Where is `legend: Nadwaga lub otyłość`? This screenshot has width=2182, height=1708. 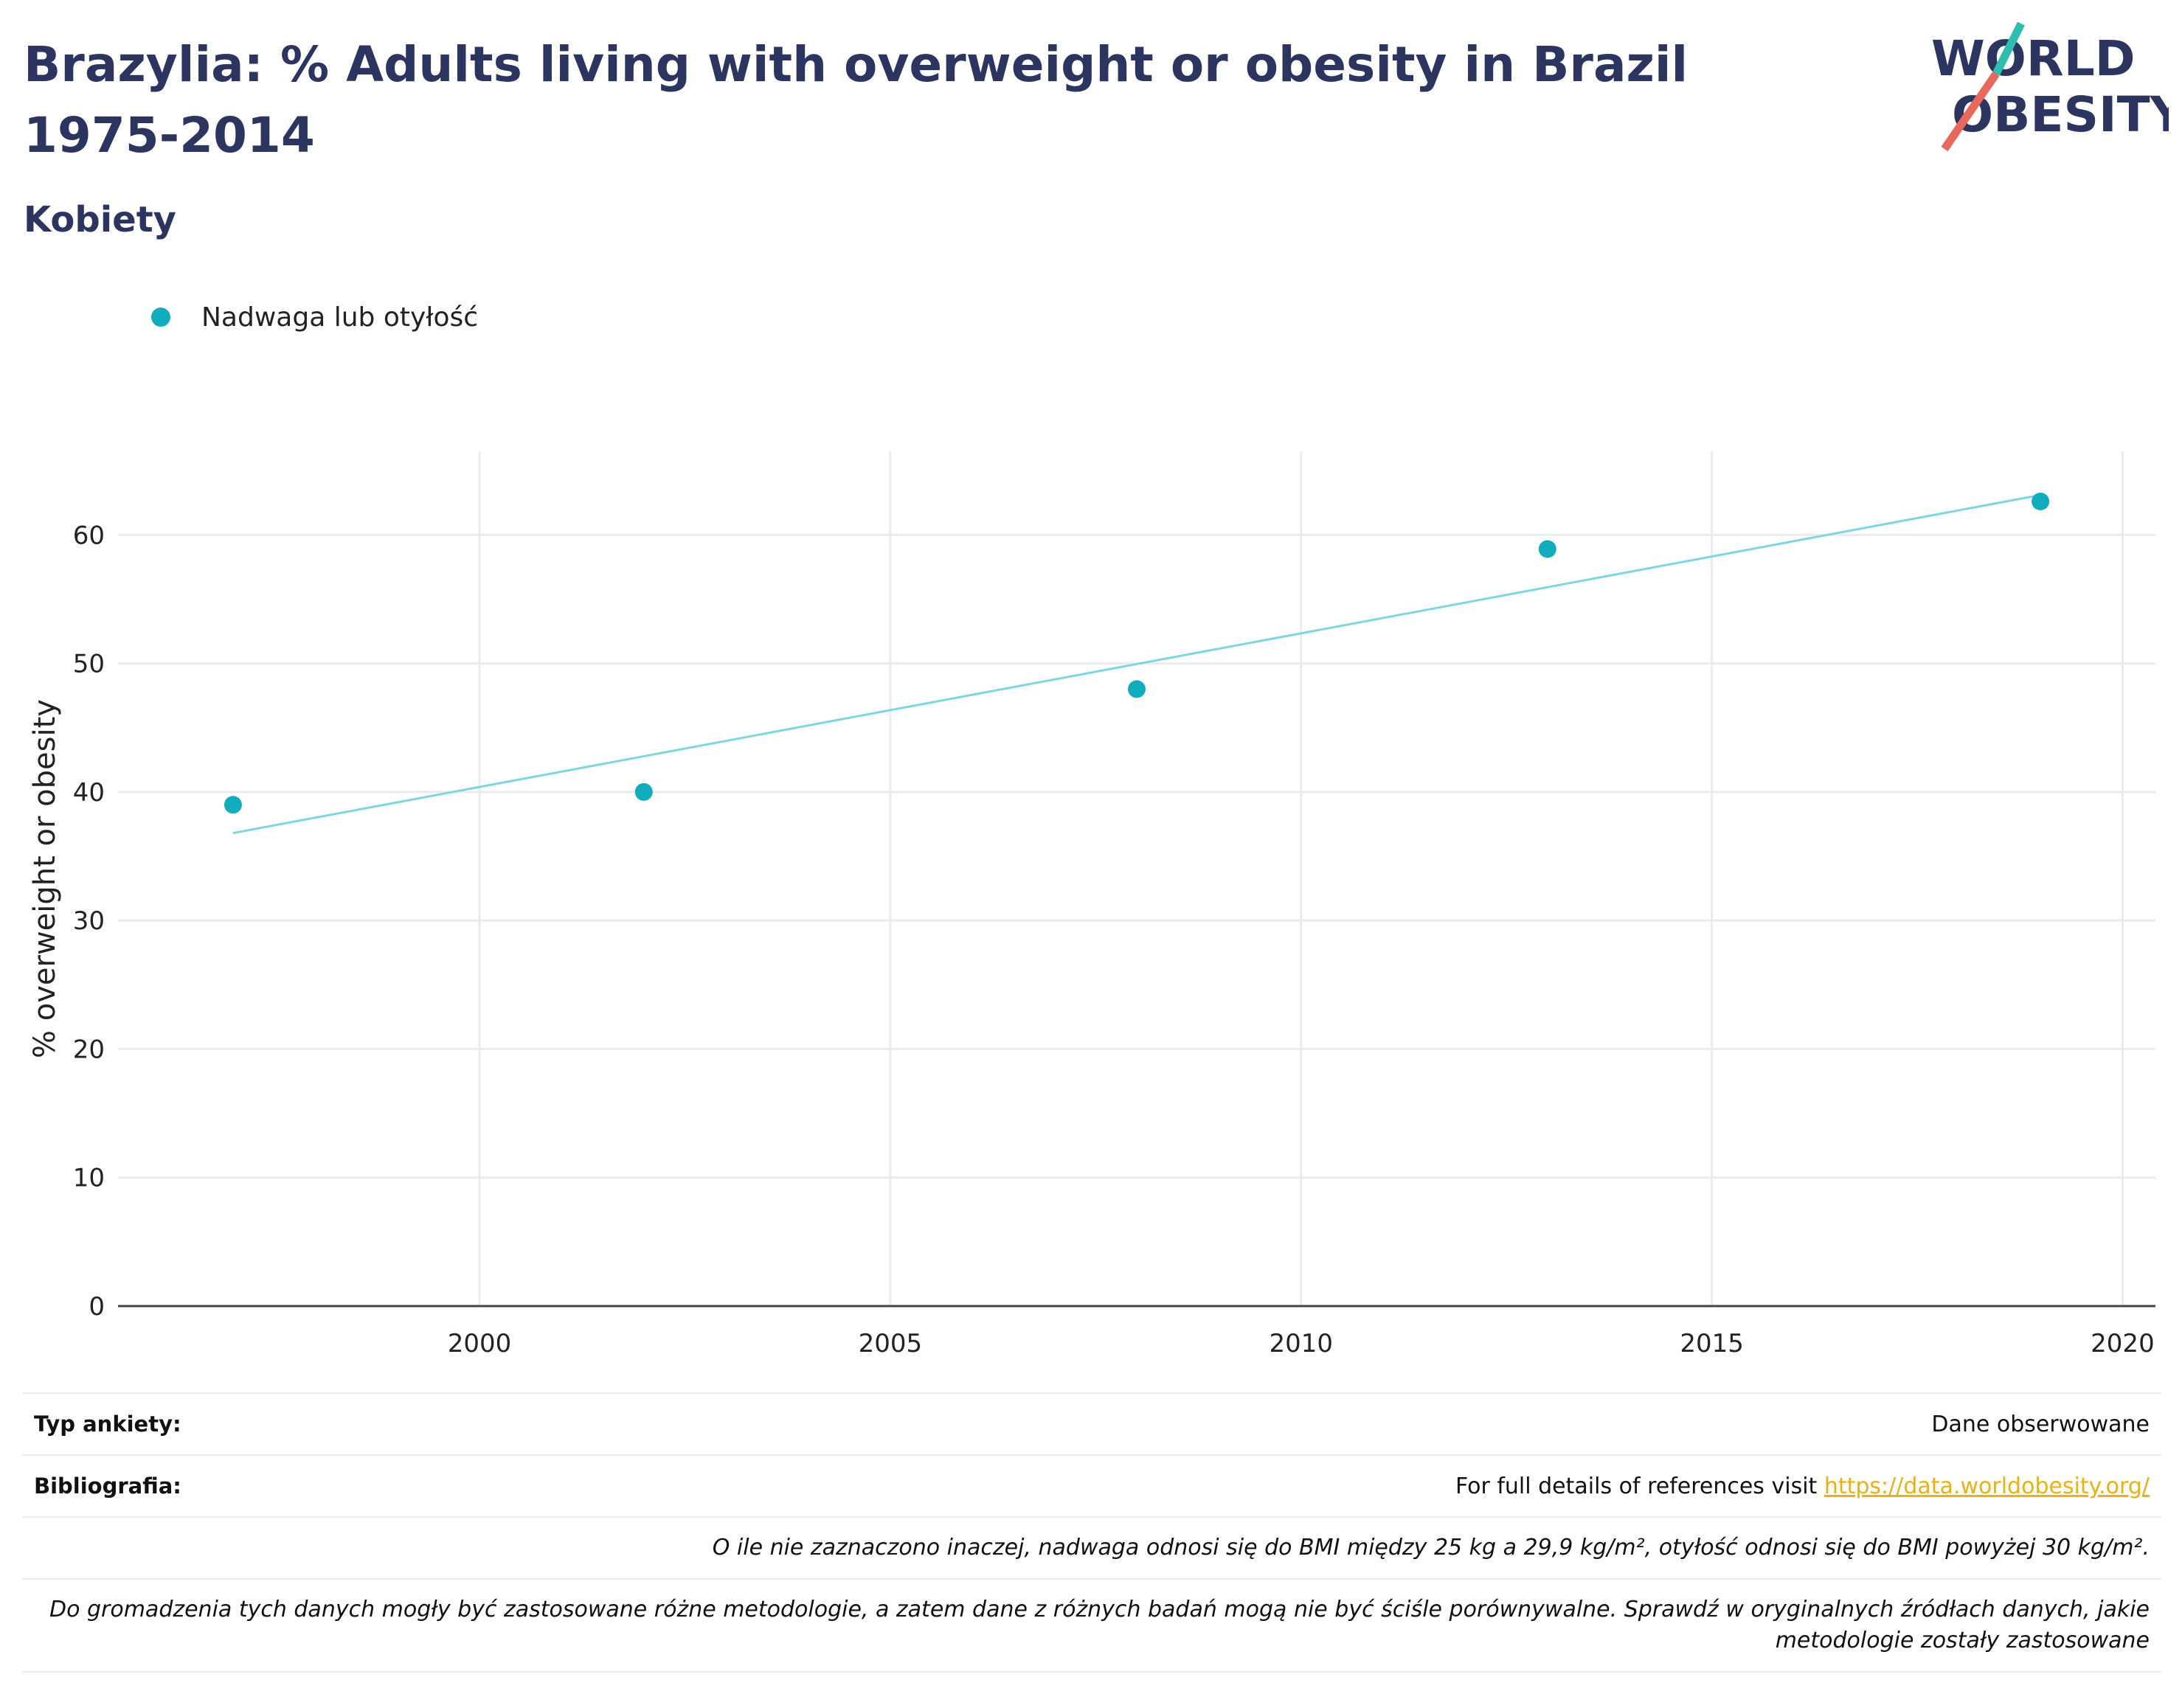
legend: Nadwaga lub otyłość is located at coordinates (314, 317).